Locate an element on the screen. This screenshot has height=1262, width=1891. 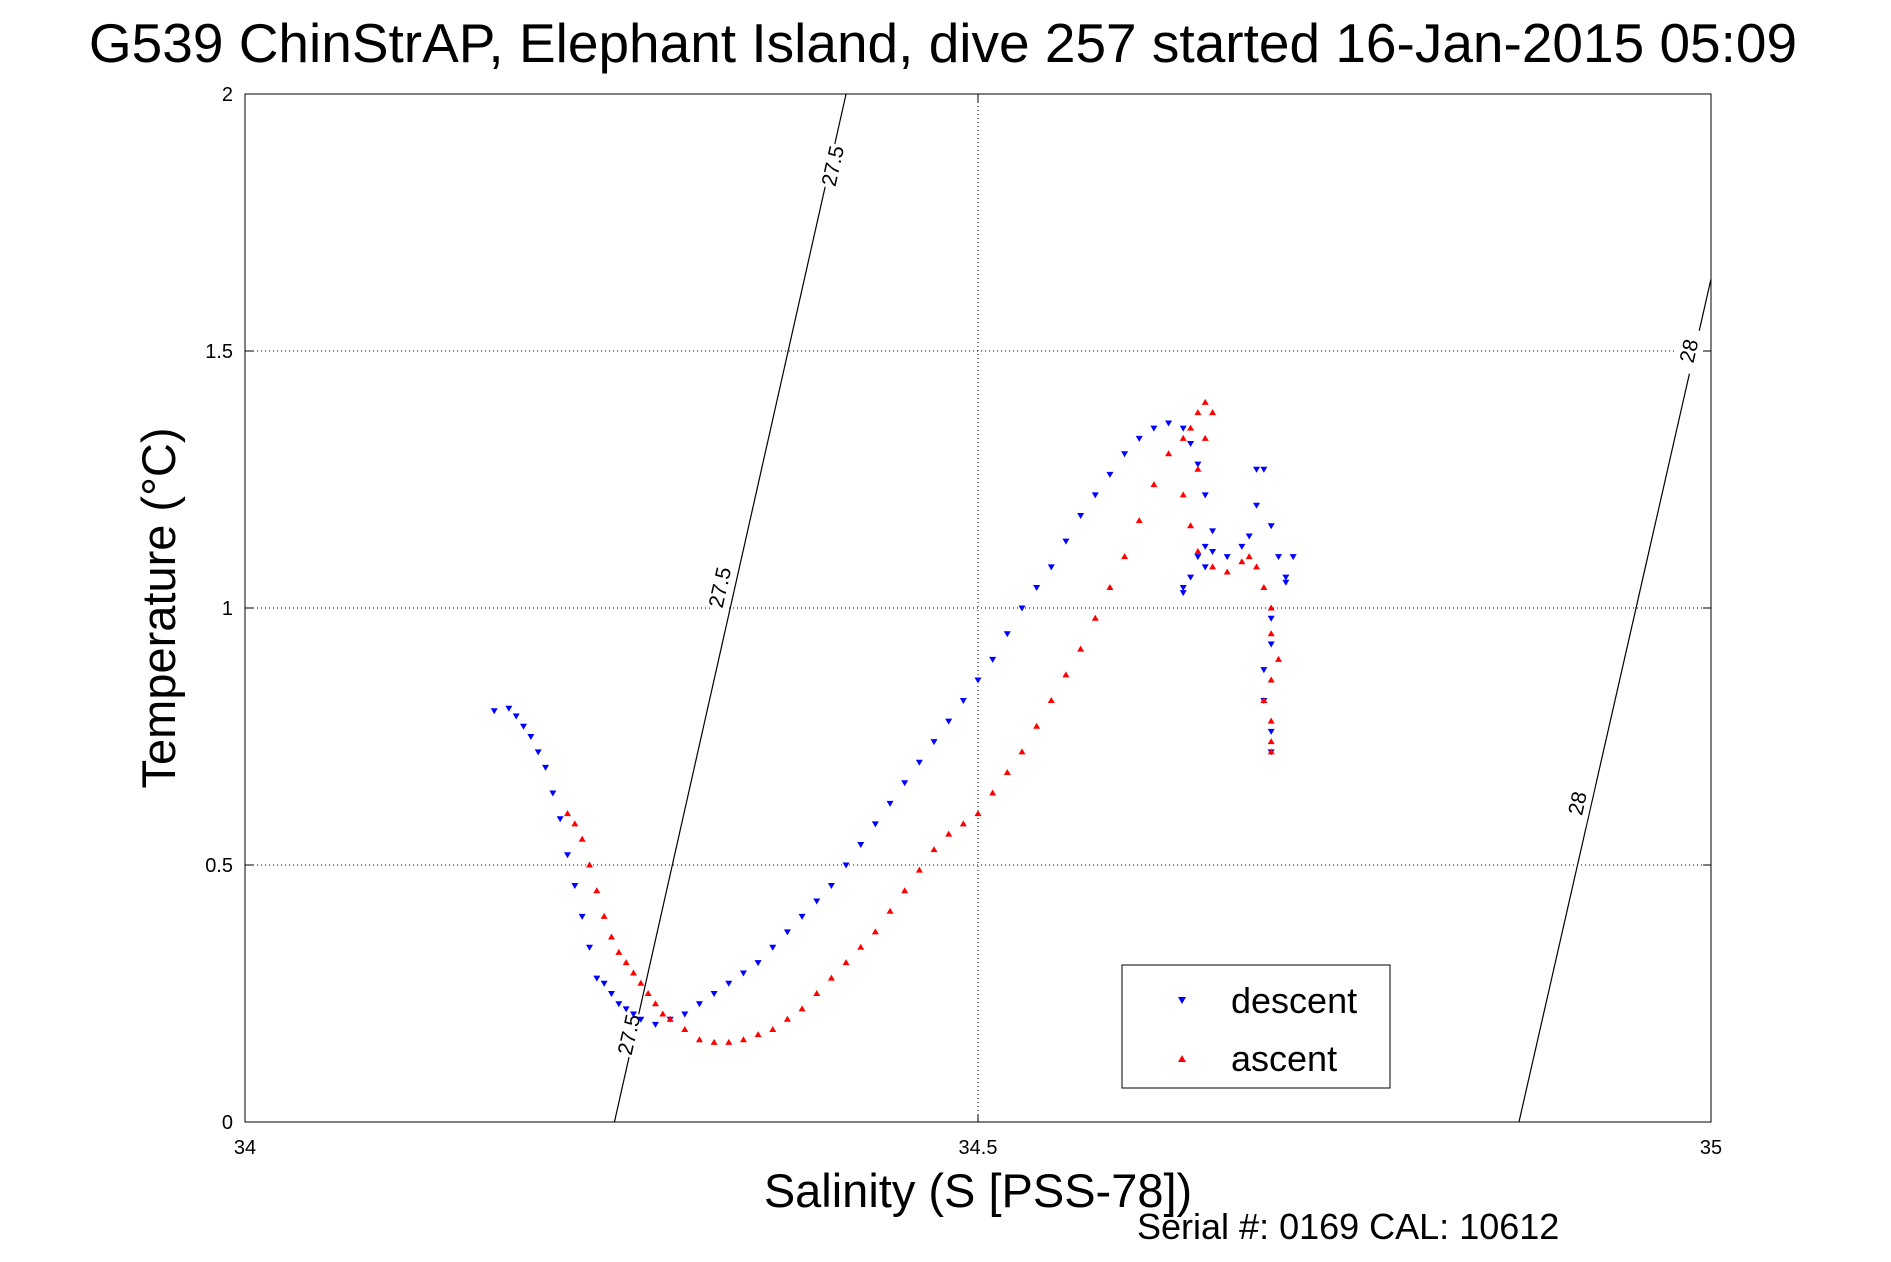
y-axis-label: Temperature (°C) is located at coordinates (158, 608).